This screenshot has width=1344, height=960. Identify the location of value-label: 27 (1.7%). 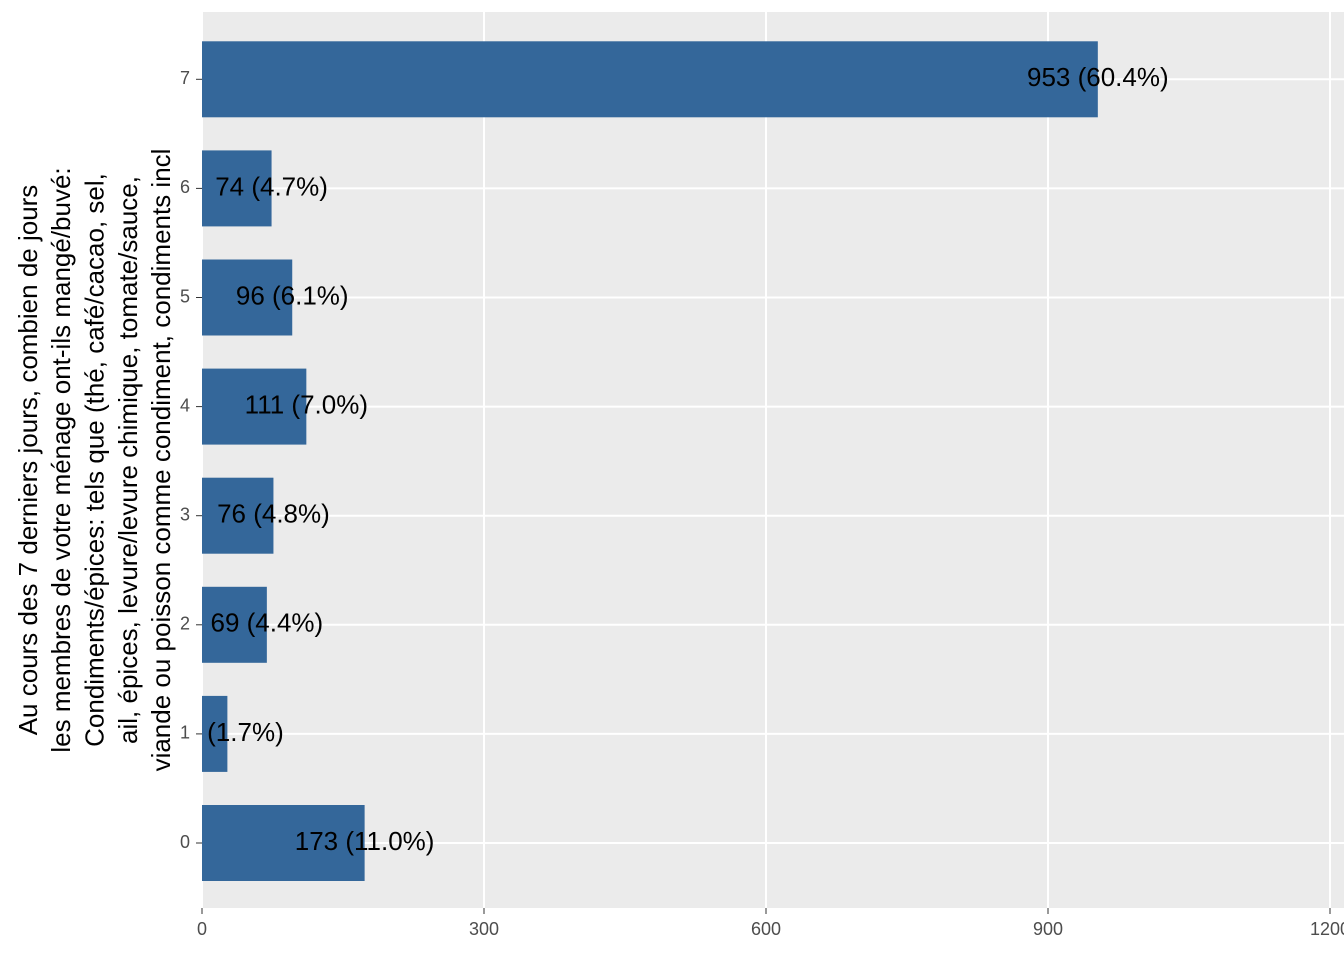
(227, 732).